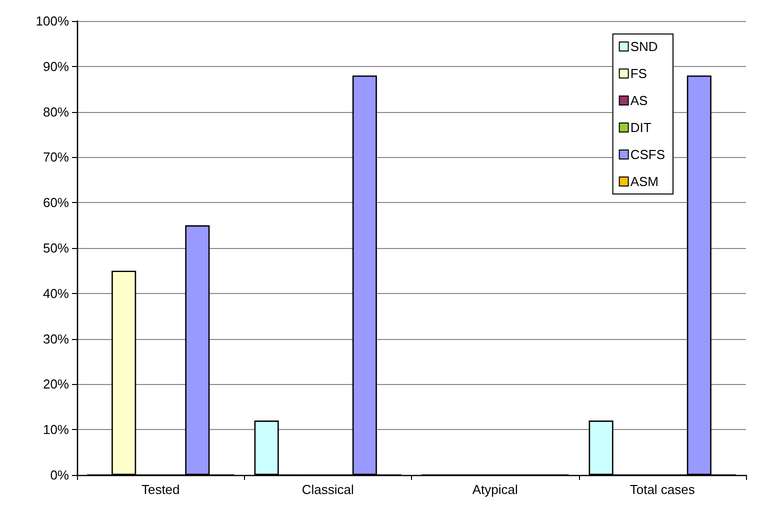 This screenshot has height=511, width=764. I want to click on legend-label: ASM, so click(644, 181).